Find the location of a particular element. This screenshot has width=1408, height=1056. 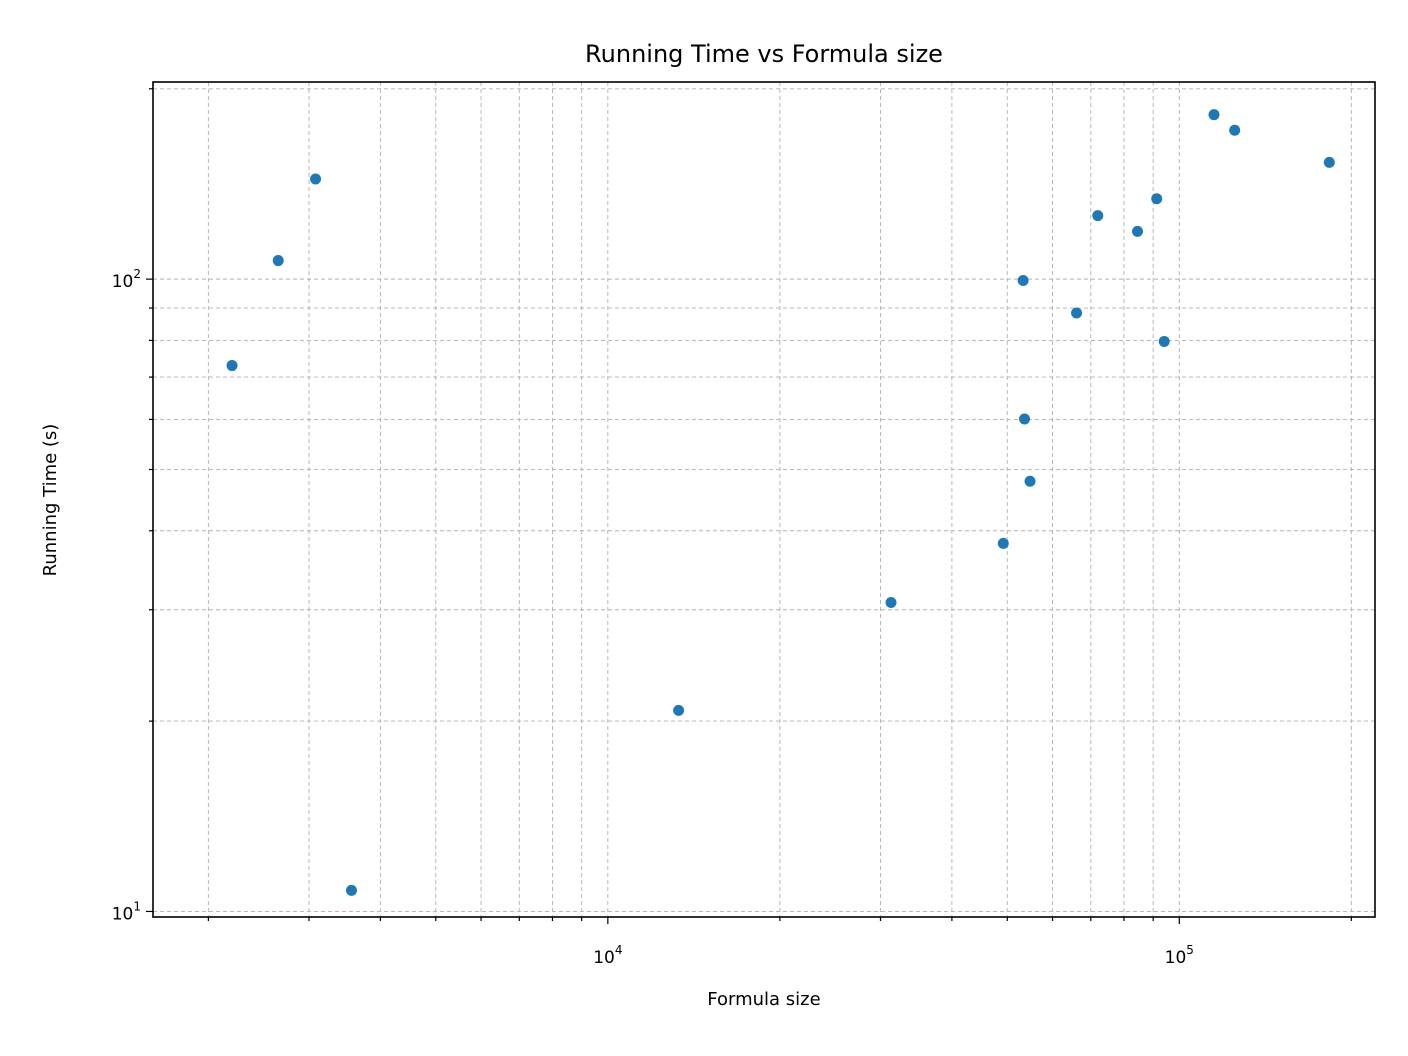

y-tick-label: 10² is located at coordinates (126, 279).